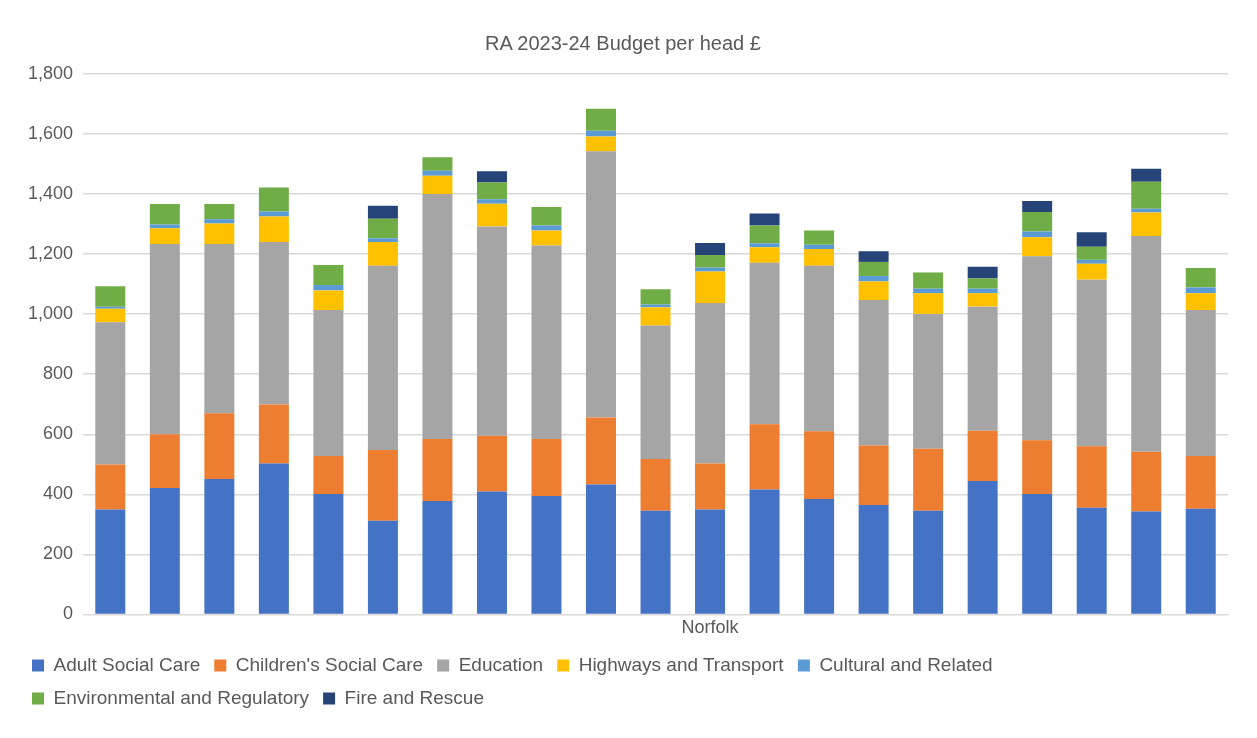 The width and height of the screenshot is (1257, 738). I want to click on legend-label: Fire and Rescue, so click(414, 697).